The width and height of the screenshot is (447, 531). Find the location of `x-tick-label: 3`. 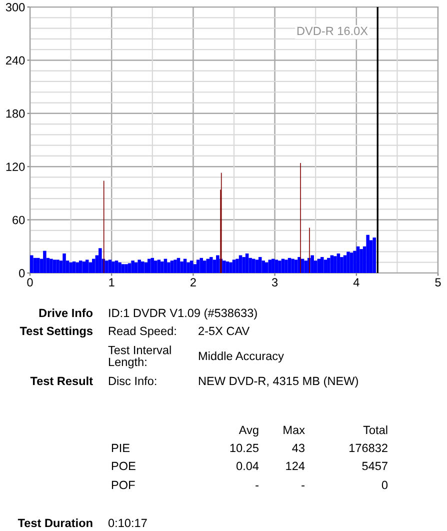

x-tick-label: 3 is located at coordinates (275, 282).